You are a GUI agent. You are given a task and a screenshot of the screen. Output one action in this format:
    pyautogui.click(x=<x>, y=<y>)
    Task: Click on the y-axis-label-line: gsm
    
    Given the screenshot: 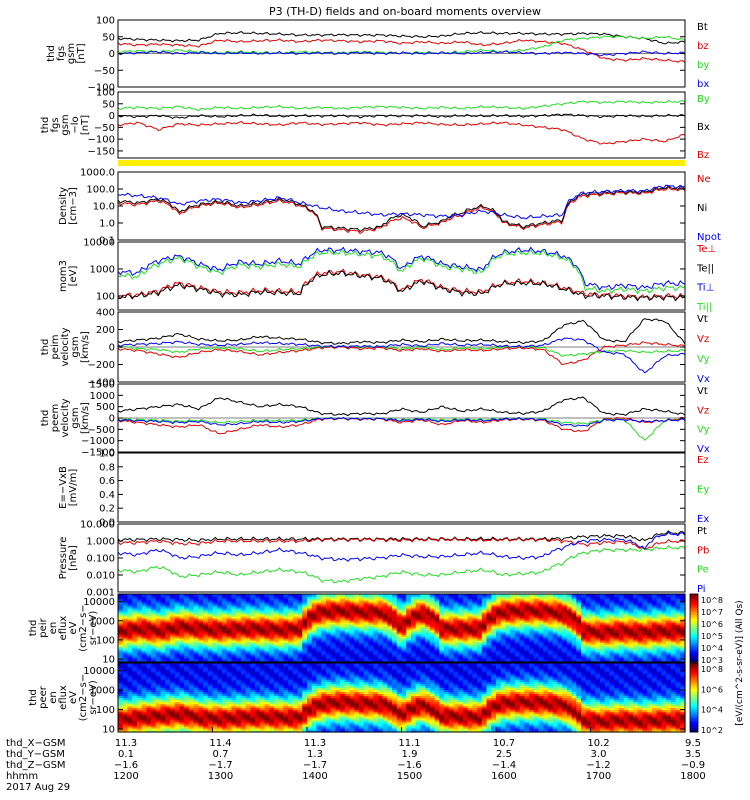 What is the action you would take?
    pyautogui.click(x=75, y=417)
    